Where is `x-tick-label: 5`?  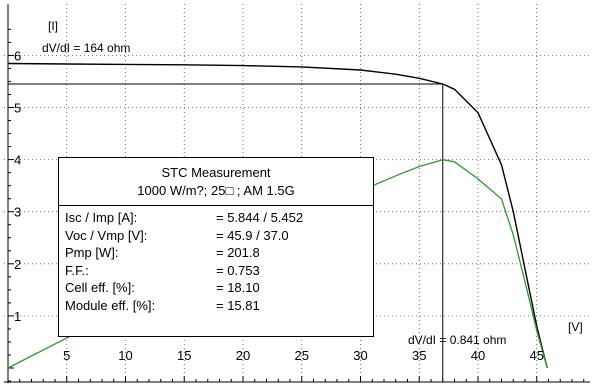
x-tick-label: 5 is located at coordinates (66, 355).